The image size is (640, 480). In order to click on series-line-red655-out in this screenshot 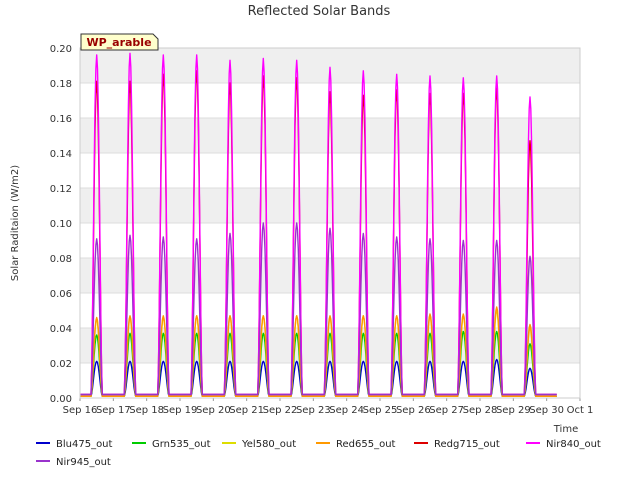, I will do `click(318, 351)`.